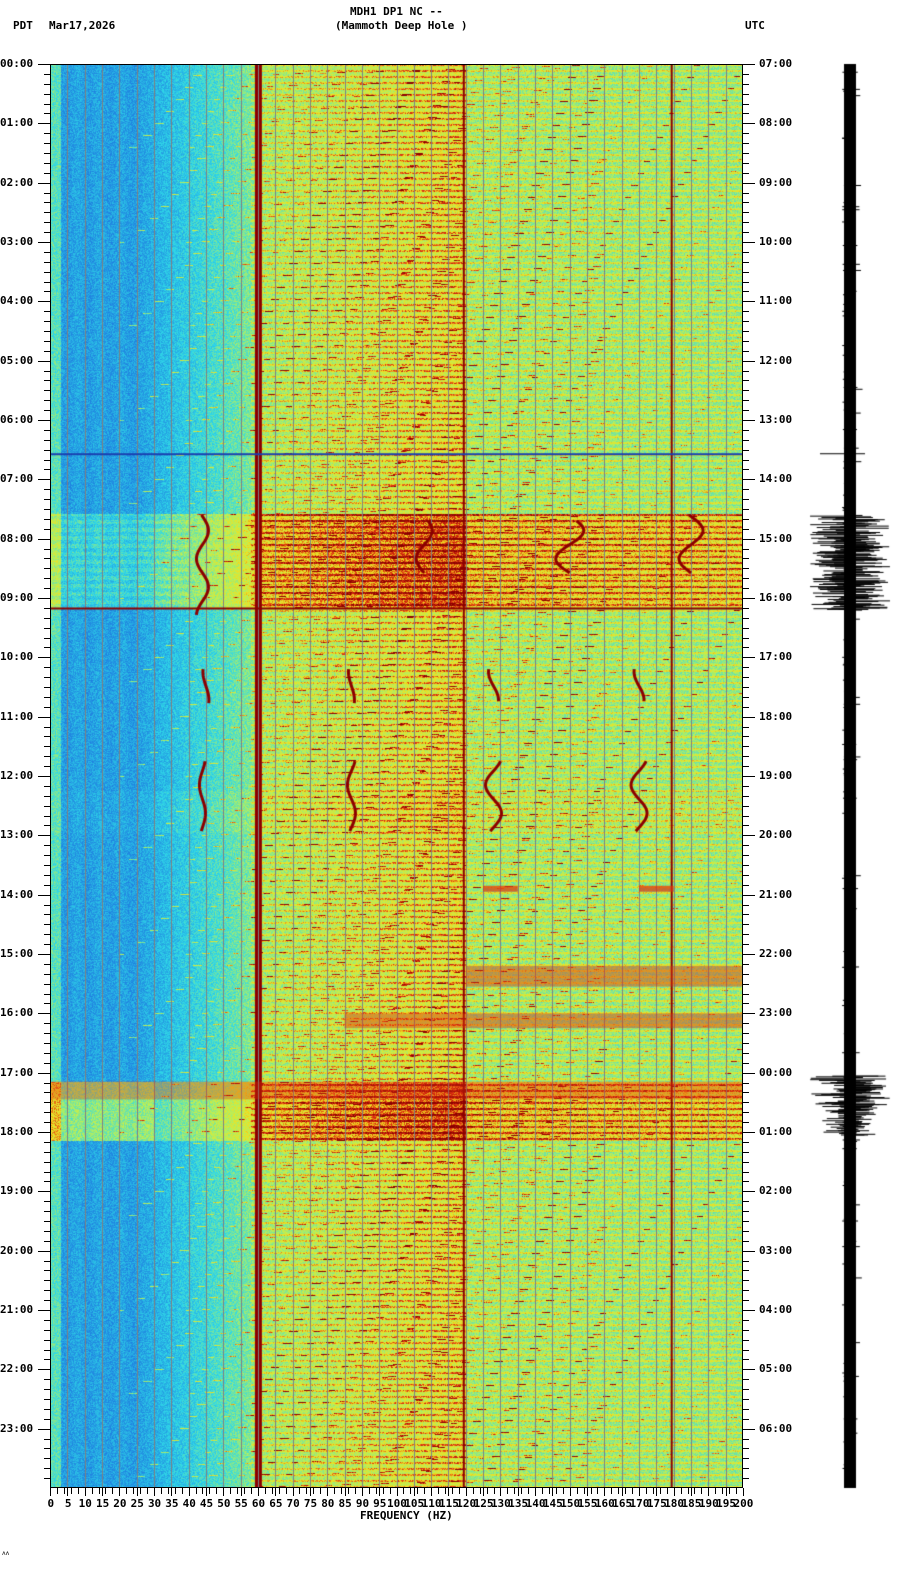 Image resolution: width=902 pixels, height=1584 pixels. Describe the element at coordinates (518, 1503) in the screenshot. I see `freq-tick-label: 135` at that location.